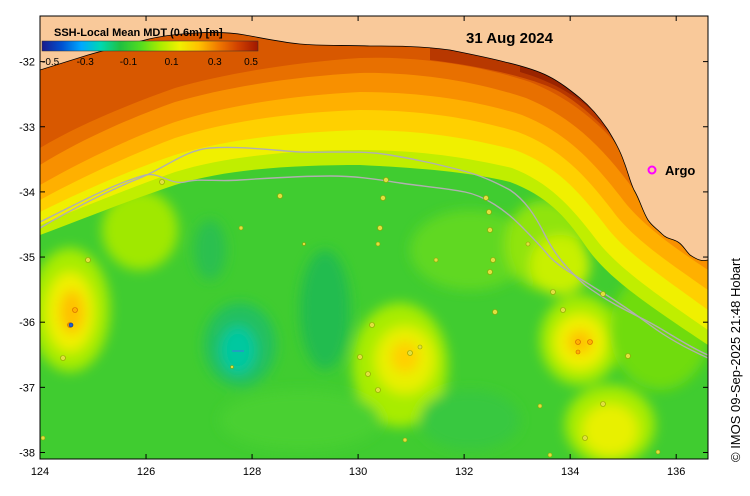 The image size is (750, 496). What do you see at coordinates (27, 258) in the screenshot?
I see `y-tick-label: -35` at bounding box center [27, 258].